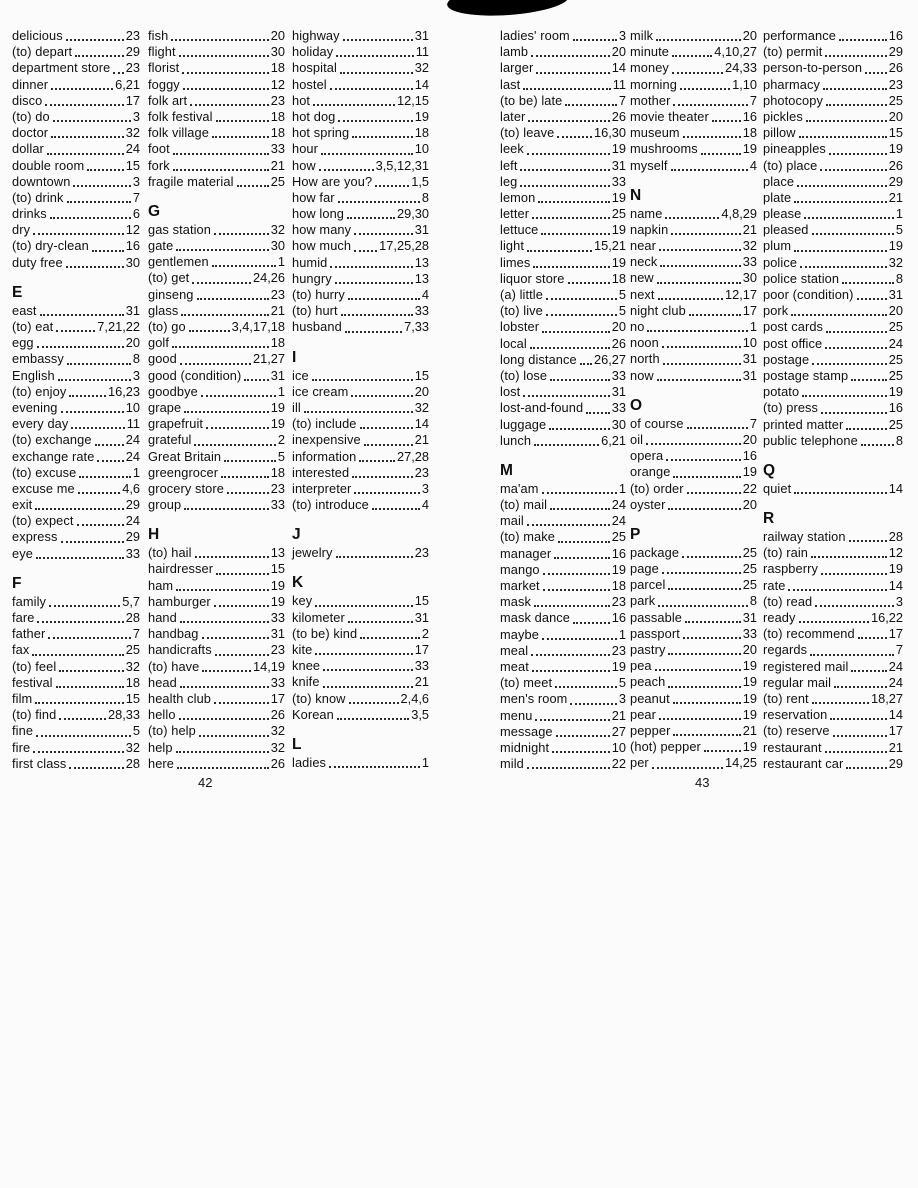 The width and height of the screenshot is (918, 1188). Describe the element at coordinates (520, 327) in the screenshot. I see `term-text: lobster` at that location.